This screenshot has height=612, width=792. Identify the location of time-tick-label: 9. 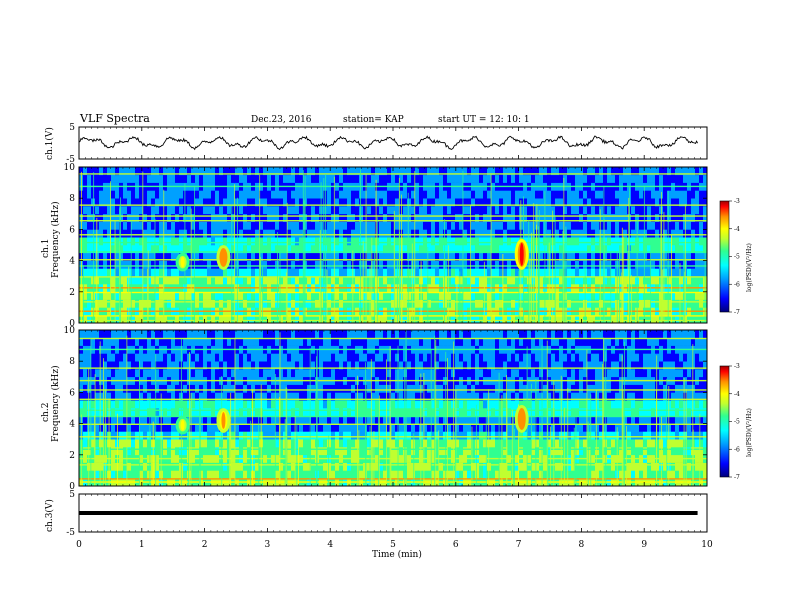
(644, 545).